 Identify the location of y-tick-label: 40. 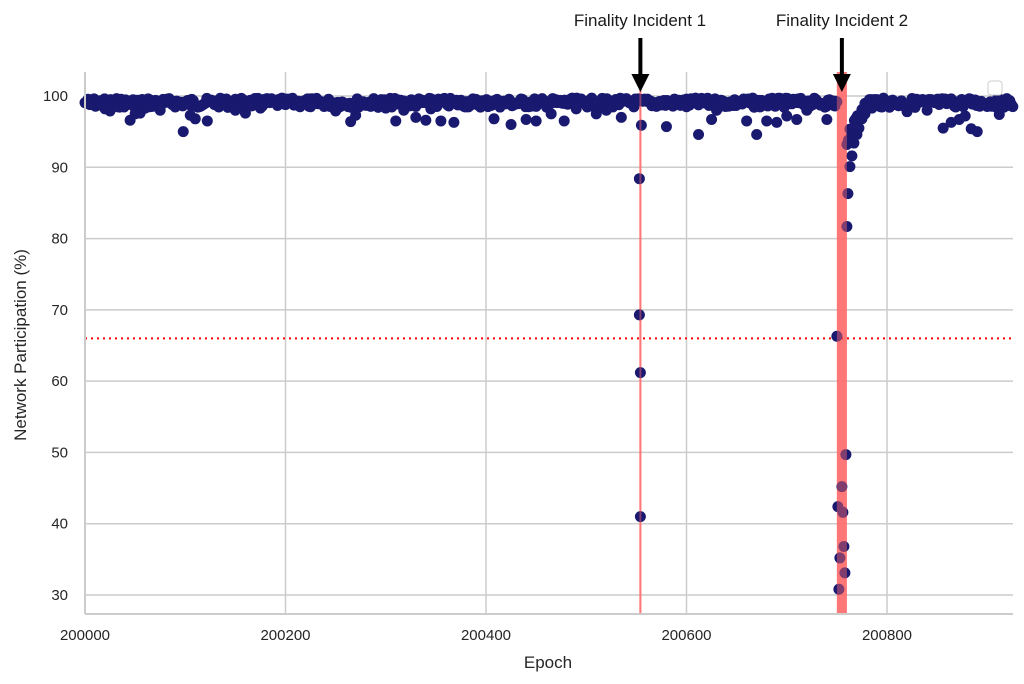
(59, 524).